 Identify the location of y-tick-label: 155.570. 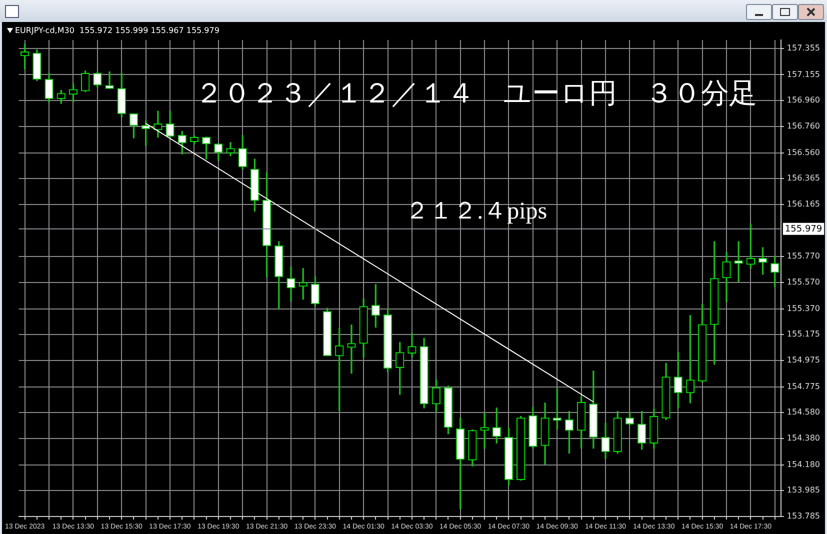
(803, 282).